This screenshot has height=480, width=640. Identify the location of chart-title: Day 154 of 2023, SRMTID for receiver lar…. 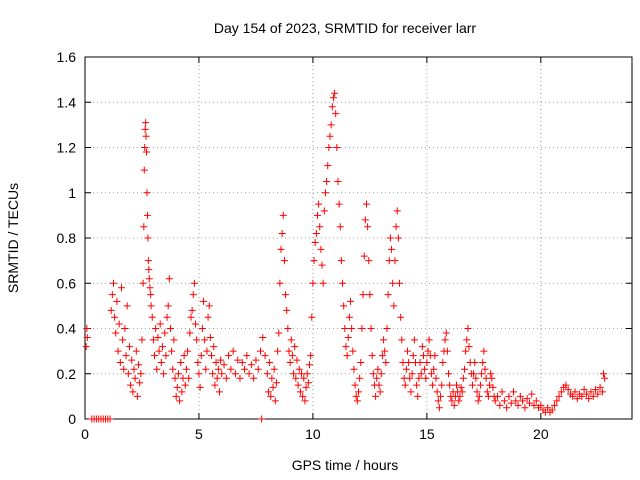
(345, 28).